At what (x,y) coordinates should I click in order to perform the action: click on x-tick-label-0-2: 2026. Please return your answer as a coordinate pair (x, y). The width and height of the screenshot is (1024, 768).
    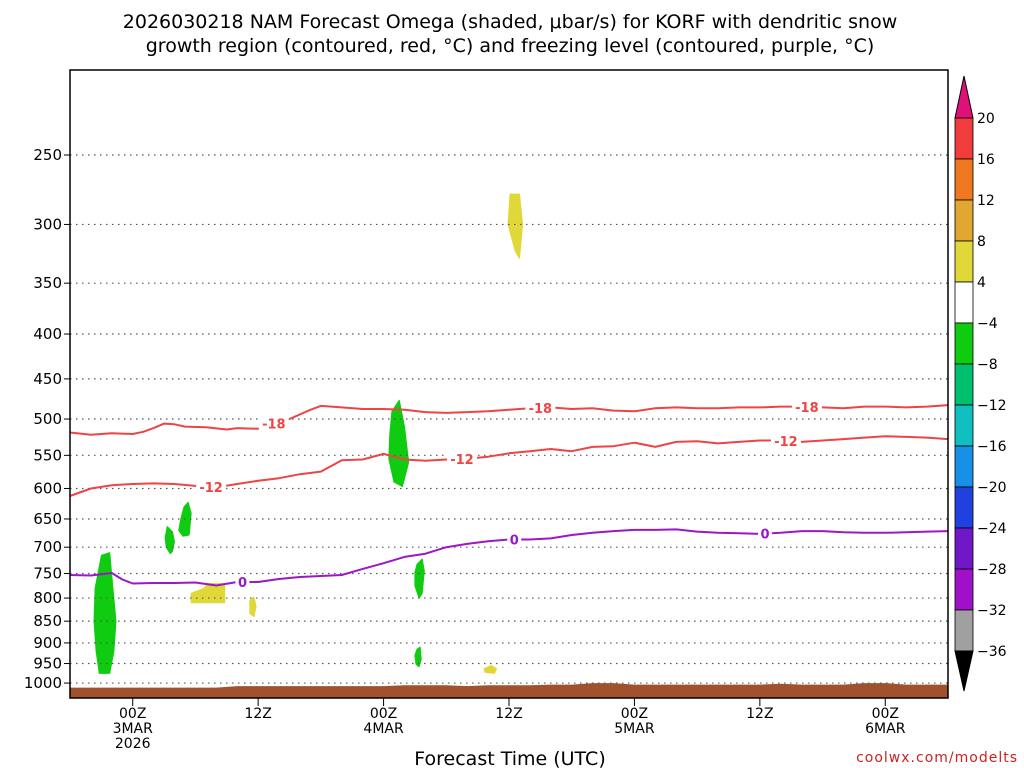
    Looking at the image, I should click on (133, 744).